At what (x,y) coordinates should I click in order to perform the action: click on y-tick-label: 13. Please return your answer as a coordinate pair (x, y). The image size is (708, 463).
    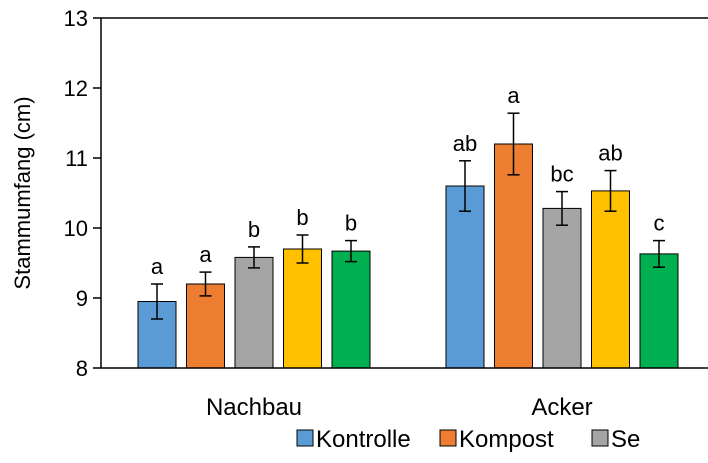
    Looking at the image, I should click on (76, 18).